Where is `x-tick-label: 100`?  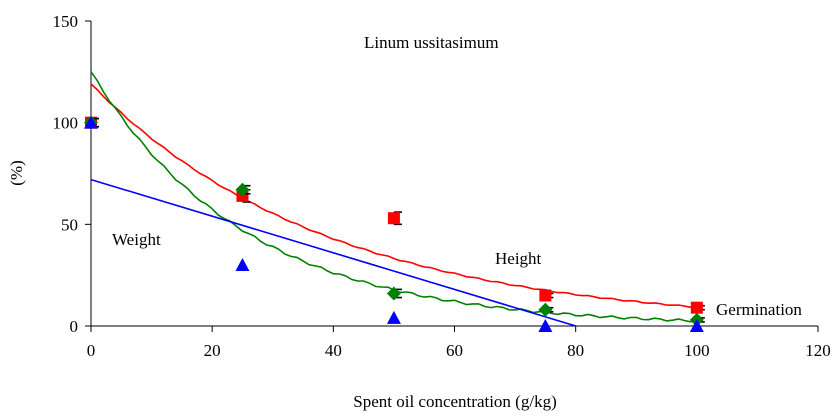 x-tick-label: 100 is located at coordinates (697, 350).